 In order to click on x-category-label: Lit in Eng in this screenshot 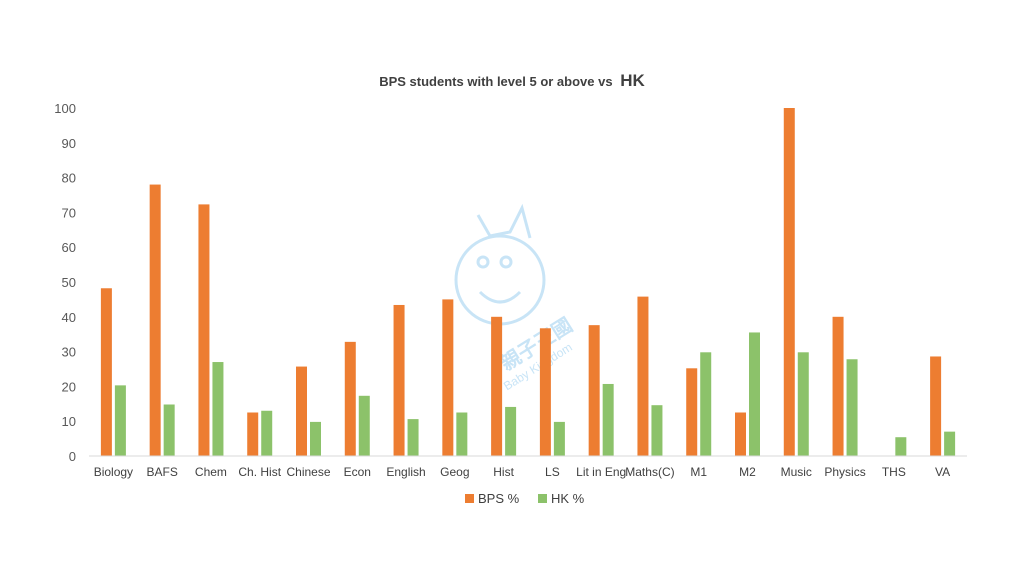, I will do `click(601, 472)`.